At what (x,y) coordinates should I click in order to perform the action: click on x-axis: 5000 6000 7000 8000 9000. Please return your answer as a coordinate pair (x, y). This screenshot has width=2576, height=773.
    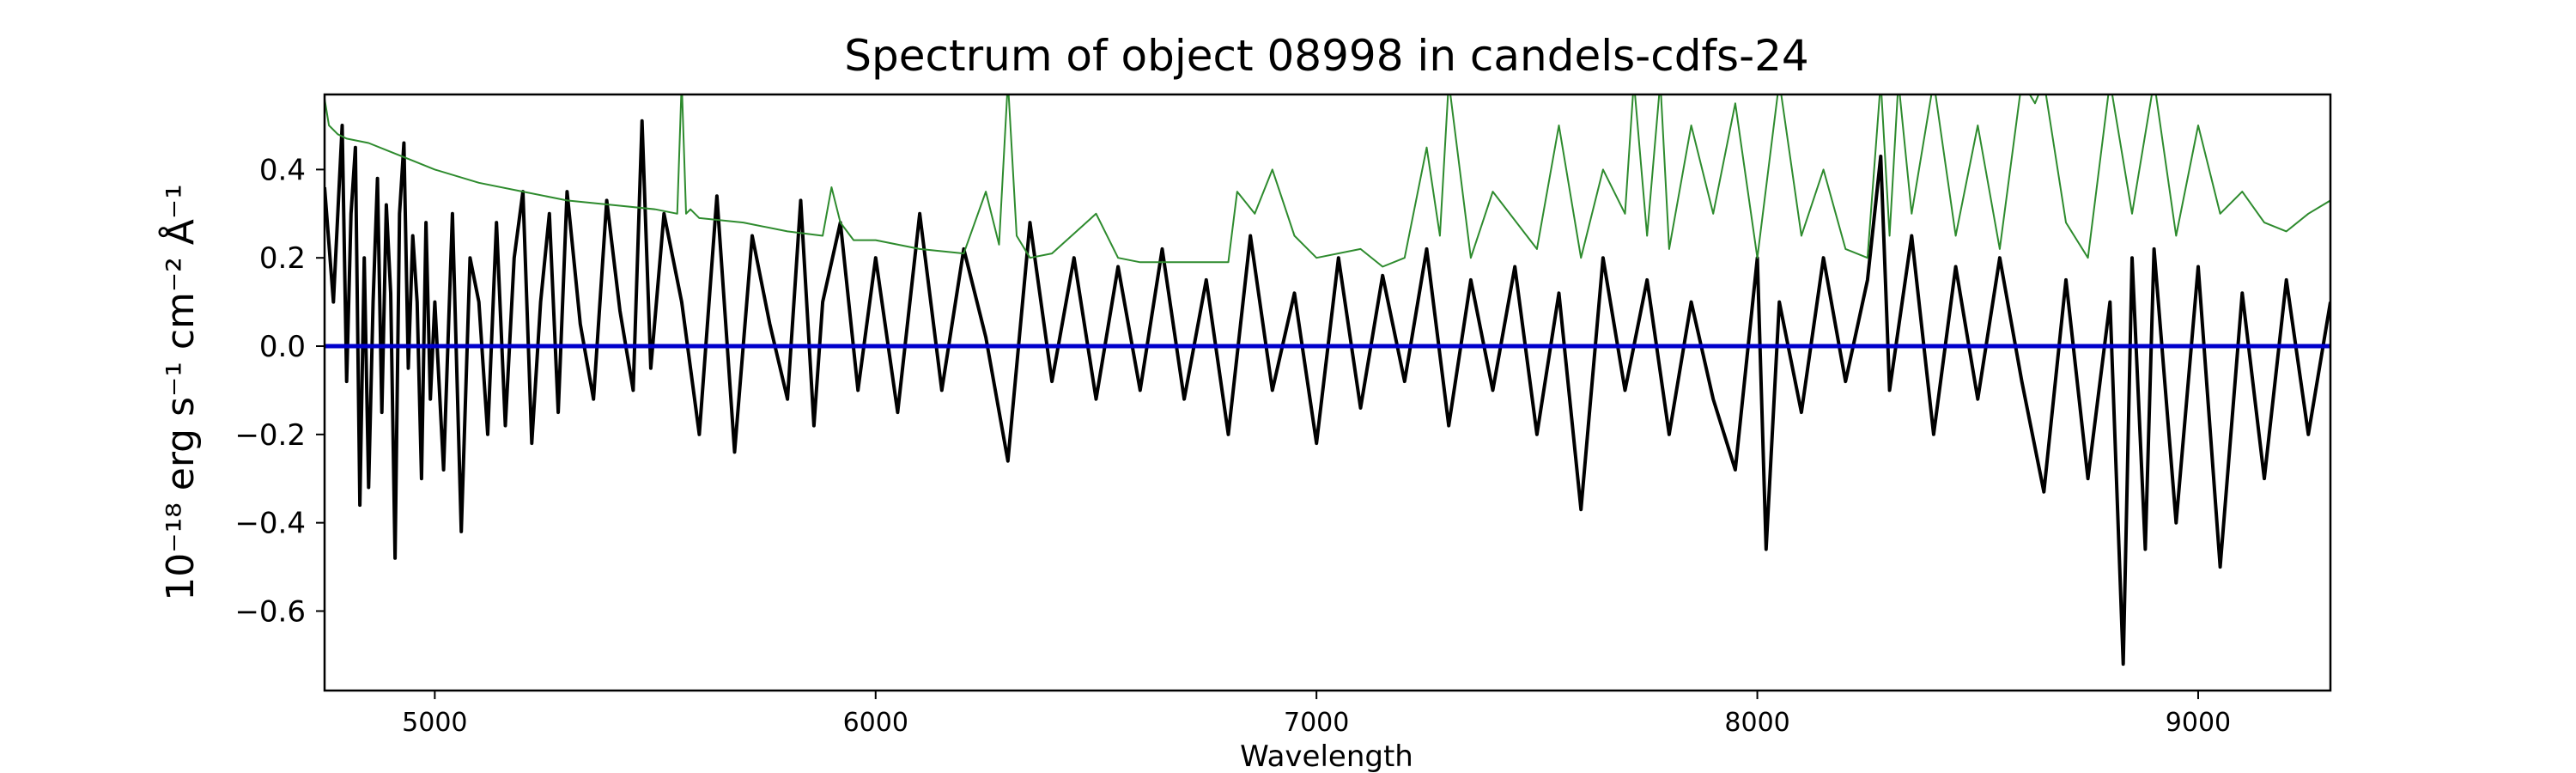
    Looking at the image, I should click on (1316, 714).